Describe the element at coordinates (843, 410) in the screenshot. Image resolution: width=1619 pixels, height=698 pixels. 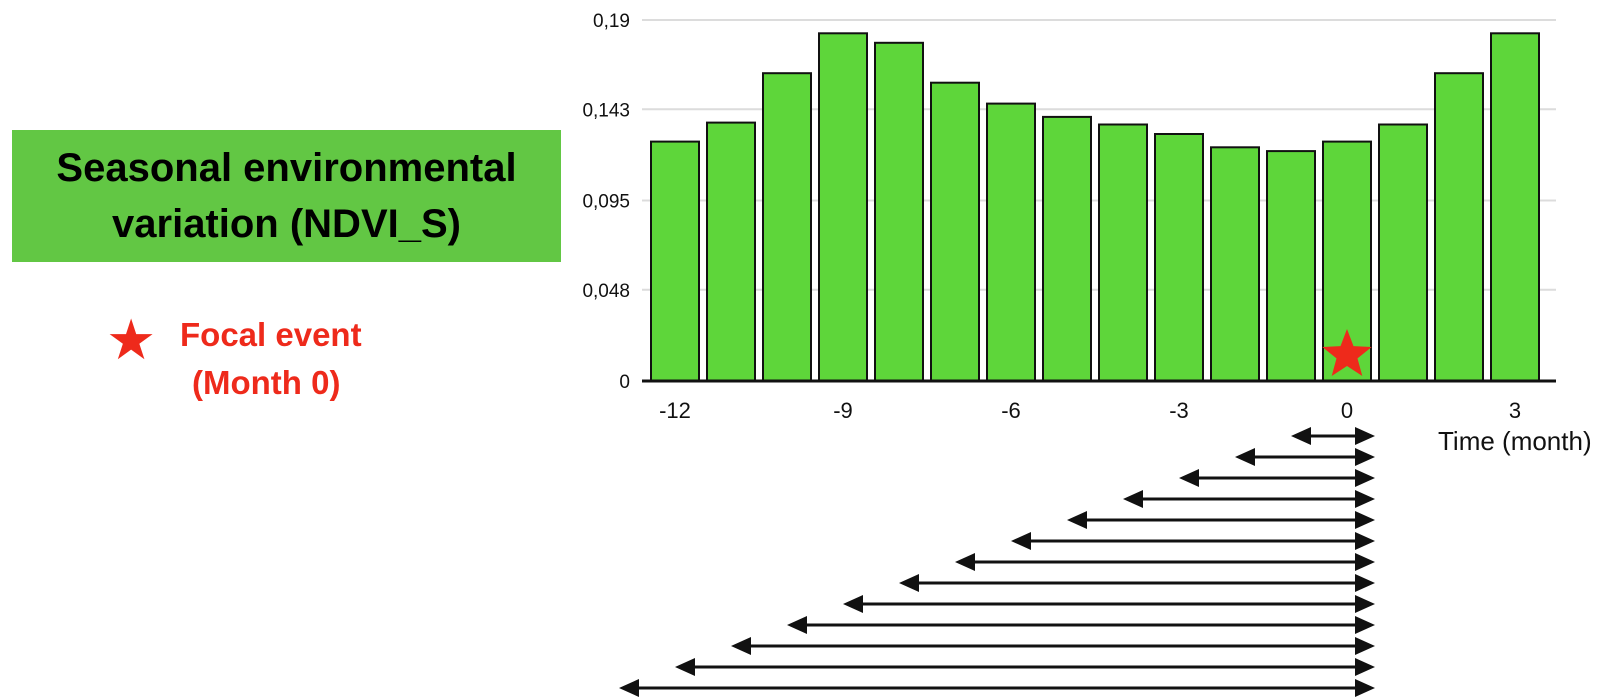
I see `x-tick-label: -9` at that location.